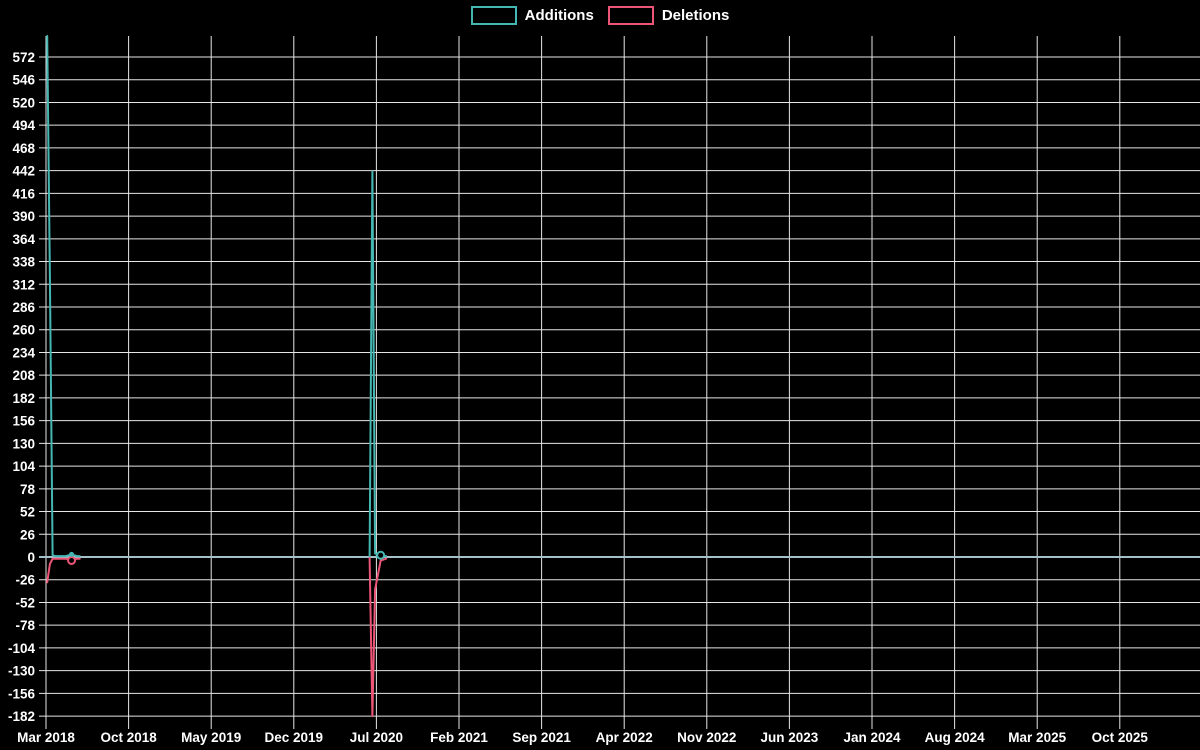 The height and width of the screenshot is (750, 1200). I want to click on axis-tick-label: 468, so click(23, 148).